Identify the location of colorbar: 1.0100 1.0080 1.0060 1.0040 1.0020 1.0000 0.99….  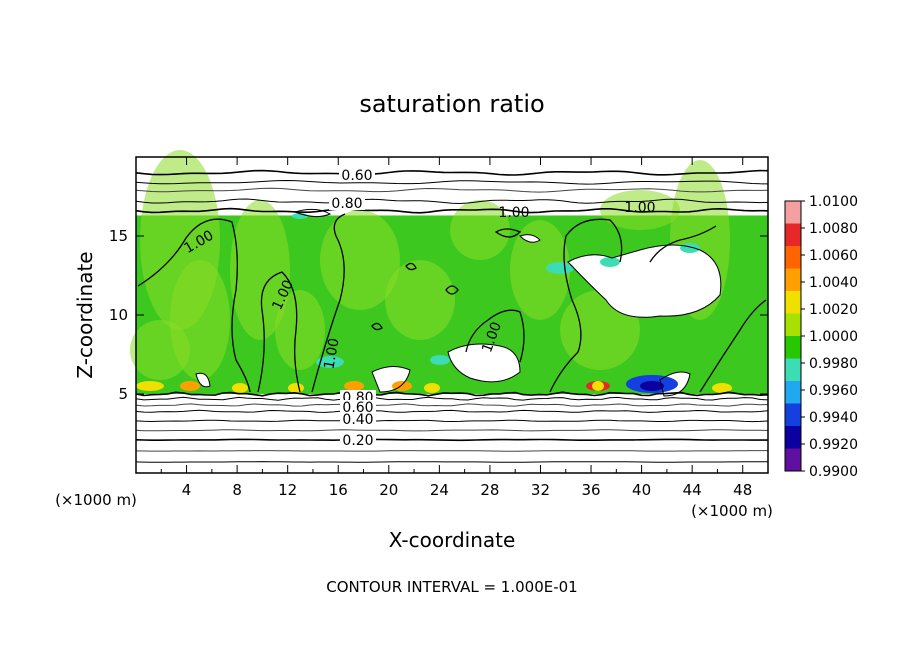
(821, 337).